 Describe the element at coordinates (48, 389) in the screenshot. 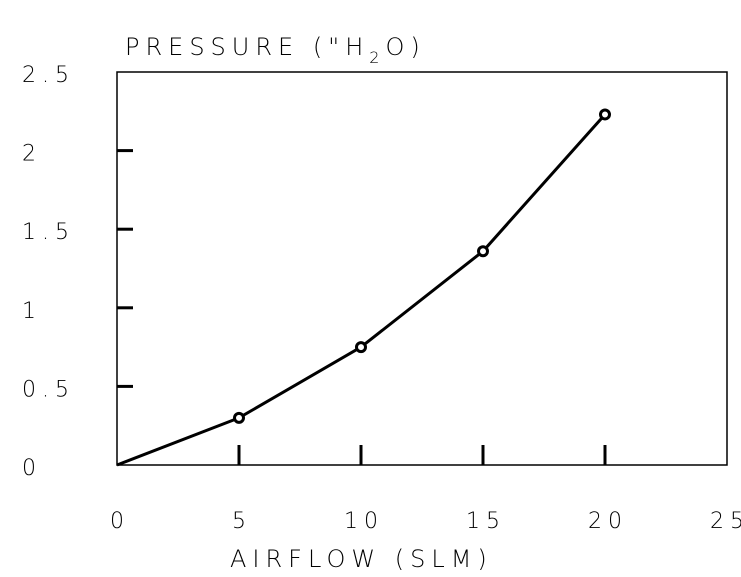

I see `y-tick-label: 0.5` at that location.